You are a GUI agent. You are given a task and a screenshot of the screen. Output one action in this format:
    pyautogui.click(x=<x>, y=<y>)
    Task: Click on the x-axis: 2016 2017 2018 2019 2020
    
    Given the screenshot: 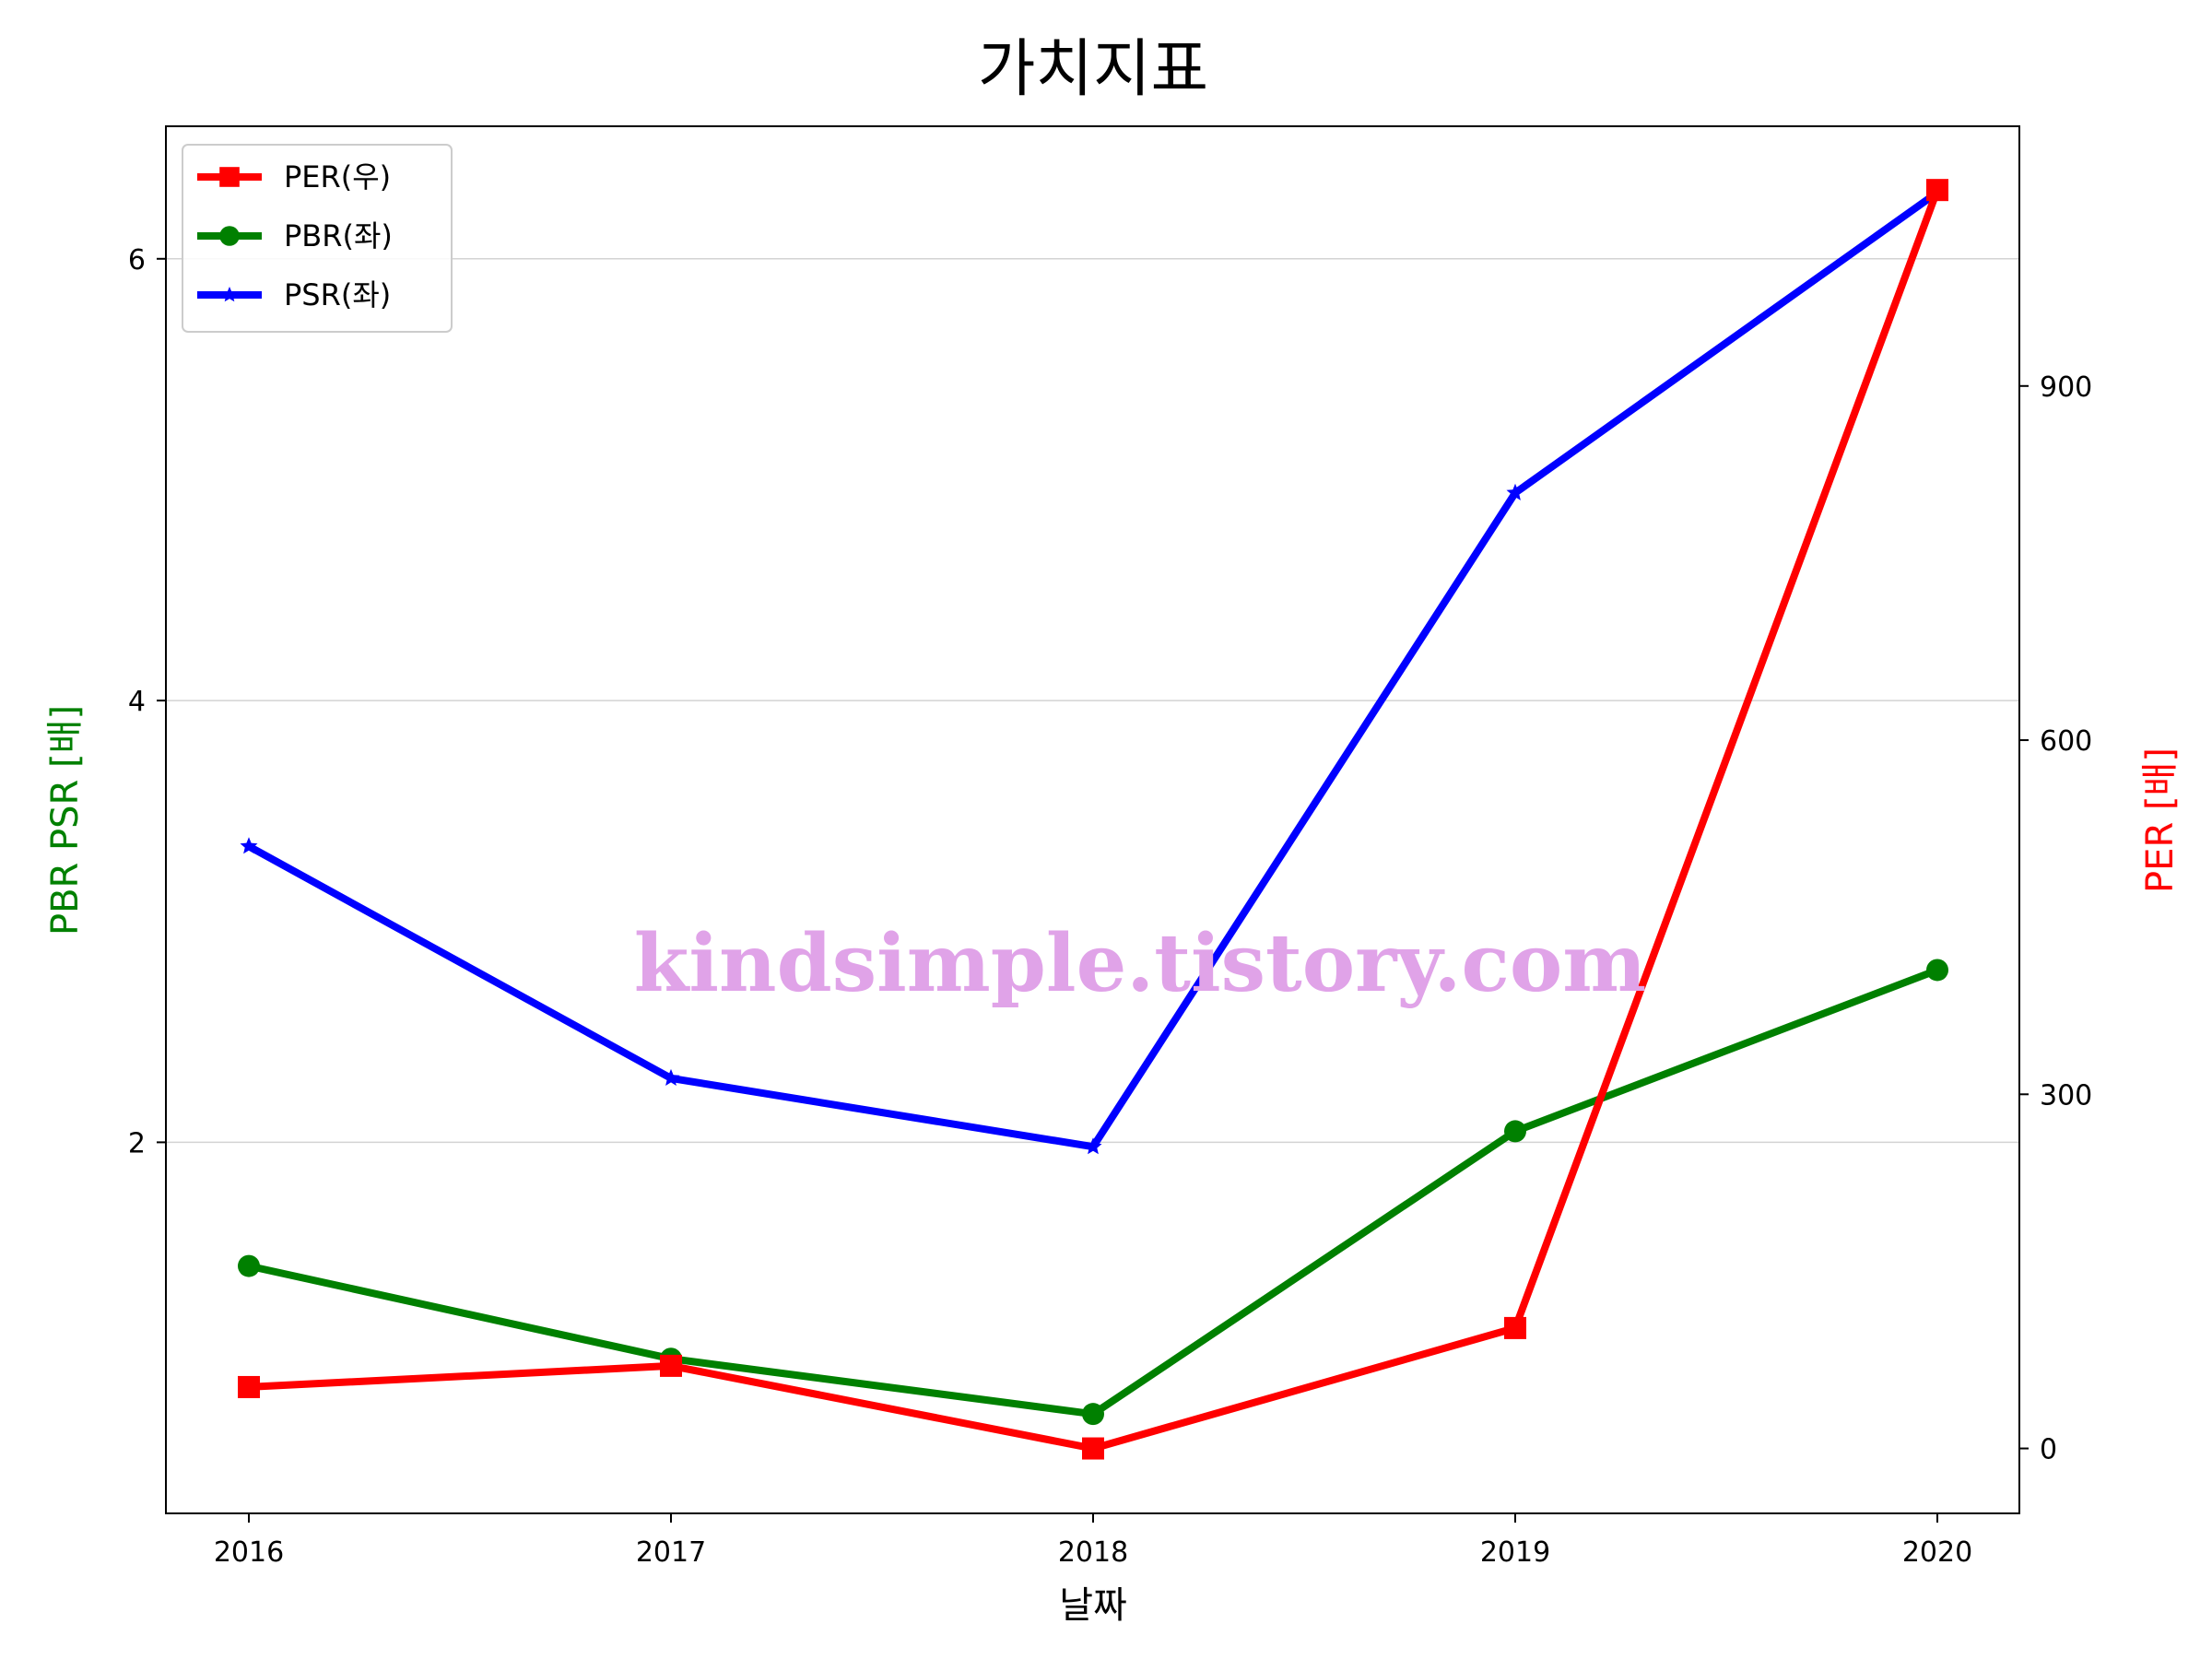 What is the action you would take?
    pyautogui.click(x=1093, y=1541)
    